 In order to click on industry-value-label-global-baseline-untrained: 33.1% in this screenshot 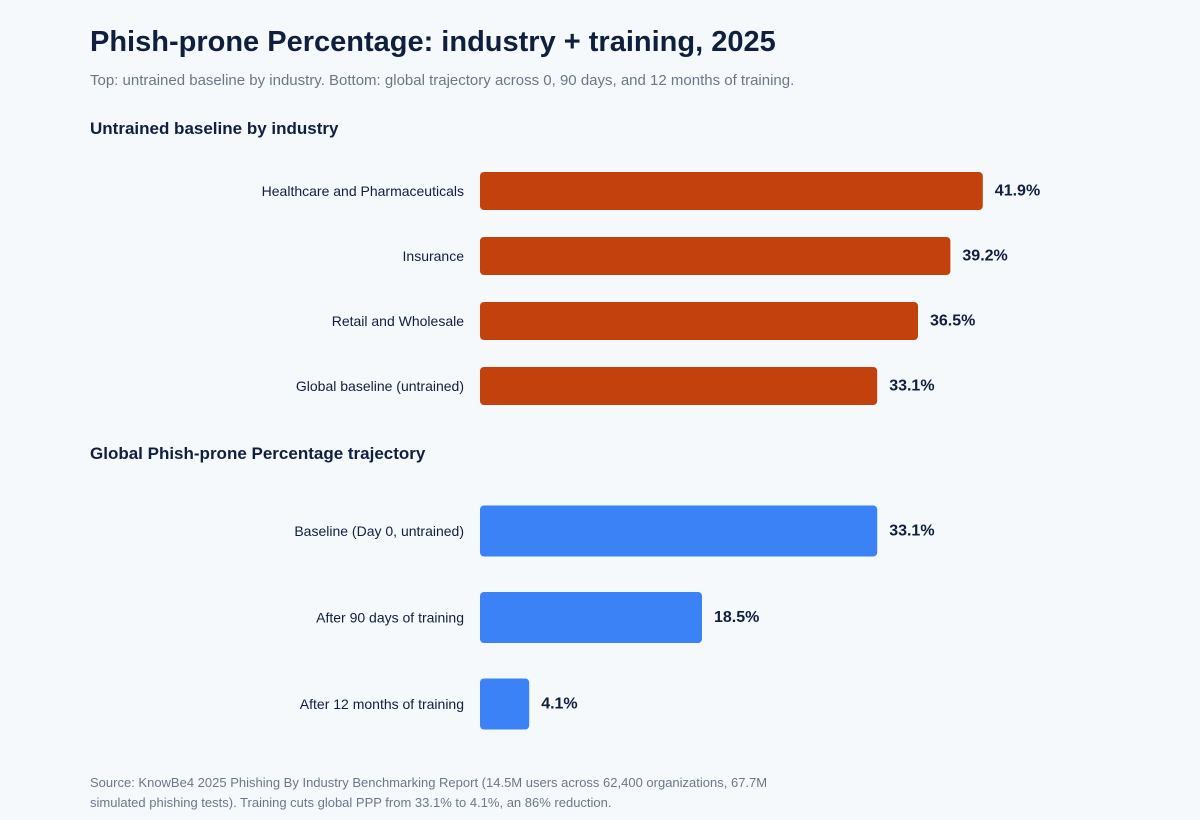, I will do `click(911, 386)`.